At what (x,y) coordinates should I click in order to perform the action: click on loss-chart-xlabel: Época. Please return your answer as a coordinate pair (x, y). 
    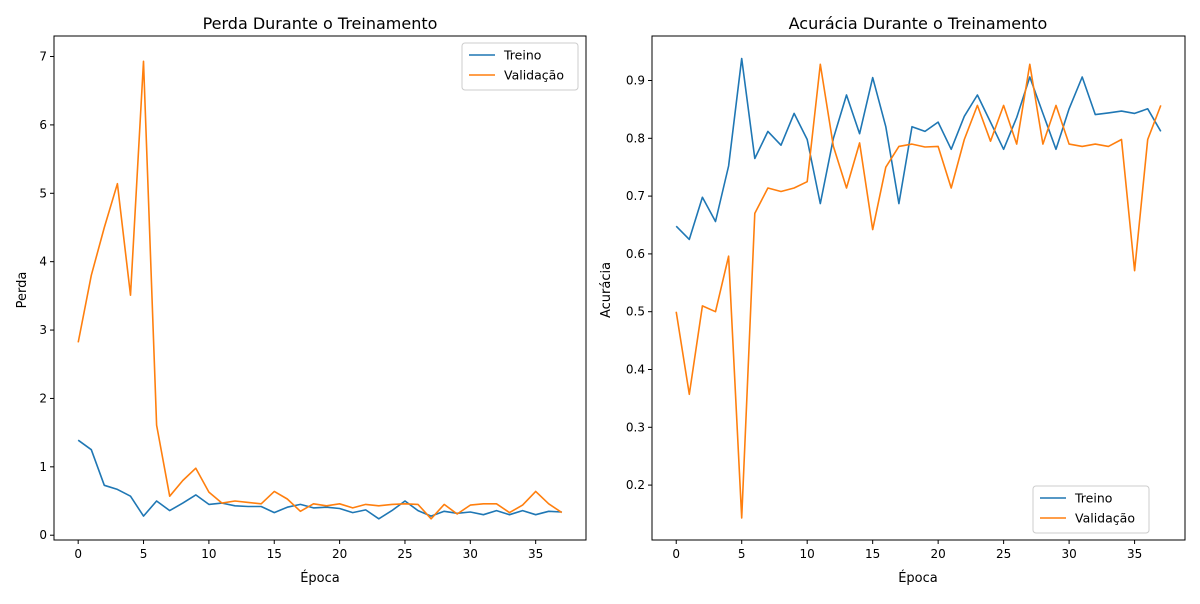
    Looking at the image, I should click on (320, 578).